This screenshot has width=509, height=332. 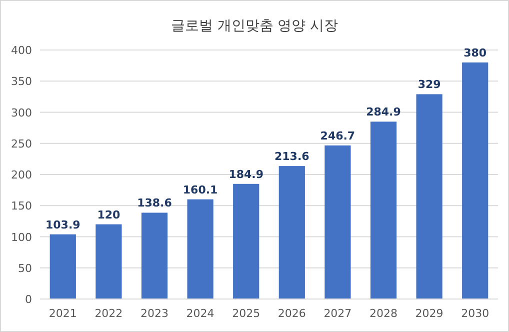 What do you see at coordinates (338, 135) in the screenshot?
I see `data-label: 246.7` at bounding box center [338, 135].